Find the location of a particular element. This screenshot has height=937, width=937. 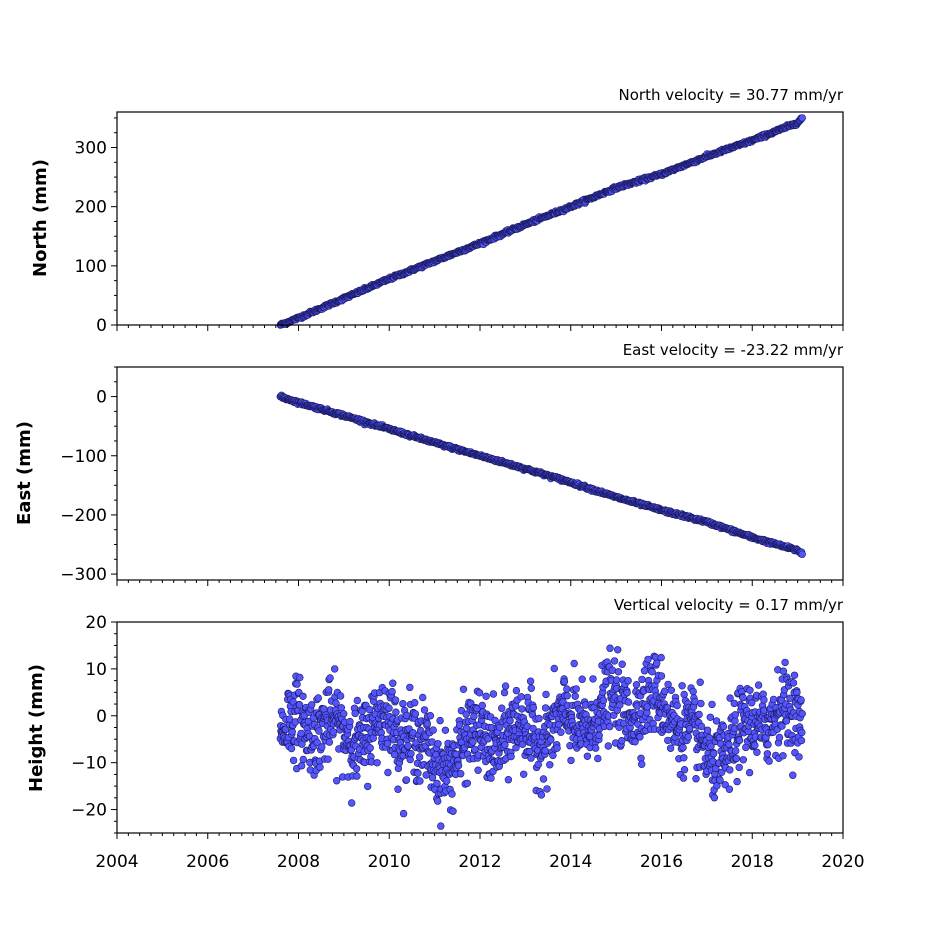

y-tick-label: 300 is located at coordinates (91, 149).